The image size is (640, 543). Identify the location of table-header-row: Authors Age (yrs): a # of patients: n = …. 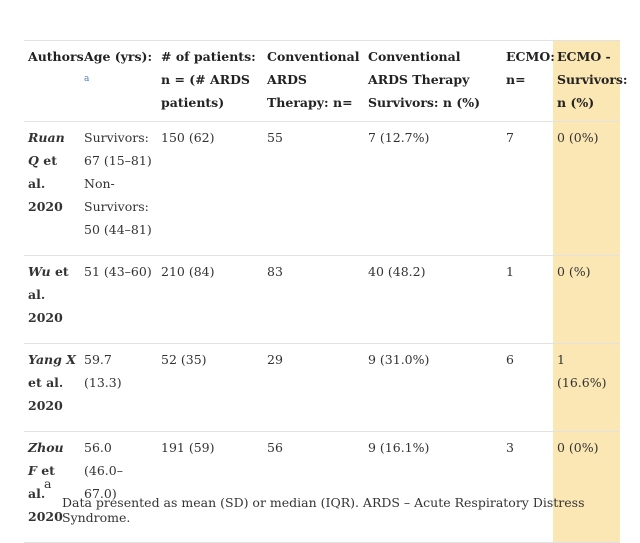
(326, 81).